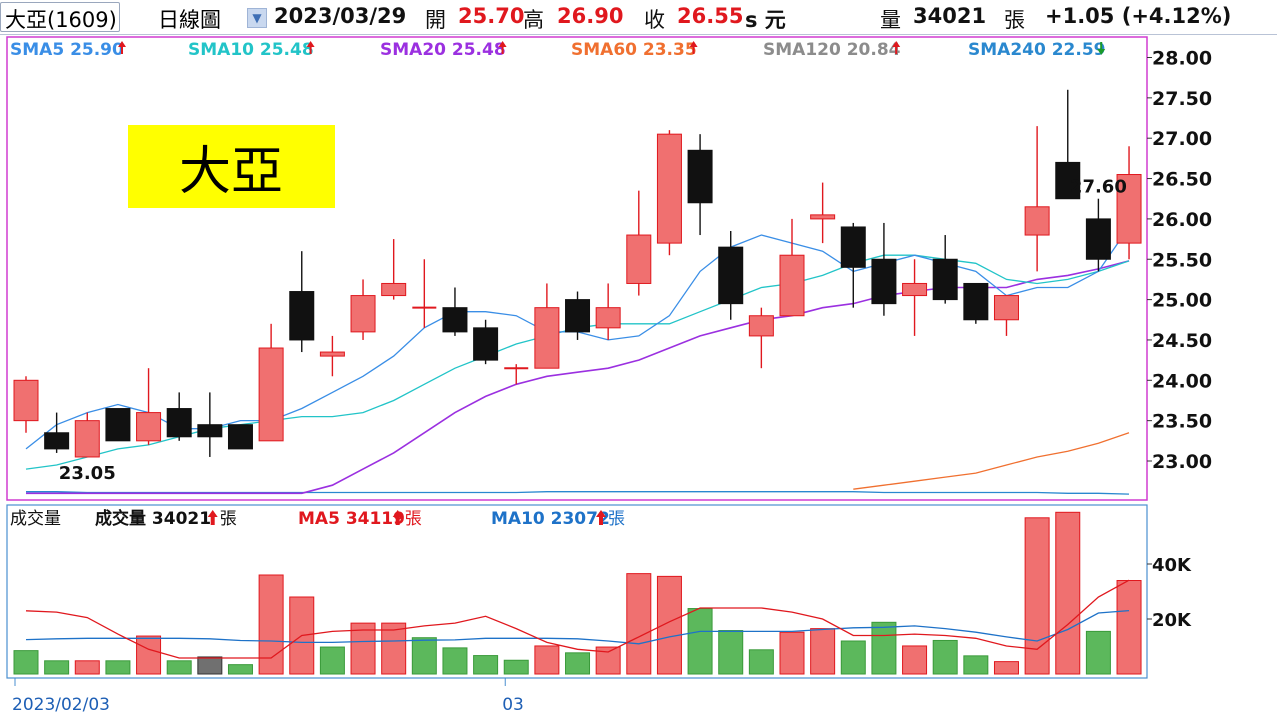 The height and width of the screenshot is (723, 1277). I want to click on volume-label: 量, so click(890, 20).